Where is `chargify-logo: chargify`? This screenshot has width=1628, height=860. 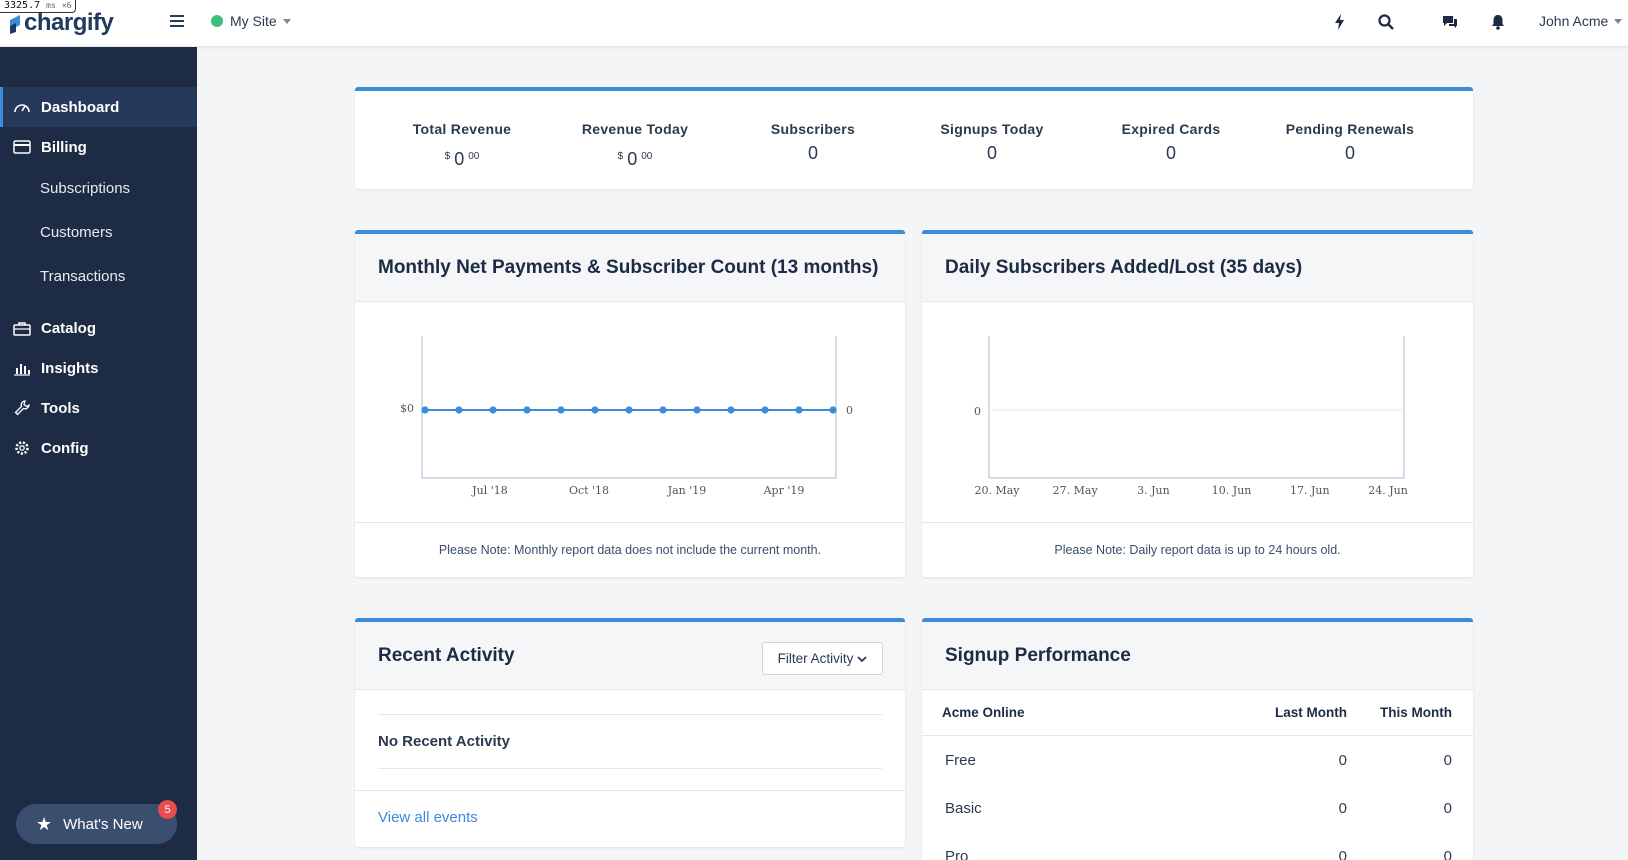
chargify-logo: chargify is located at coordinates (61, 23).